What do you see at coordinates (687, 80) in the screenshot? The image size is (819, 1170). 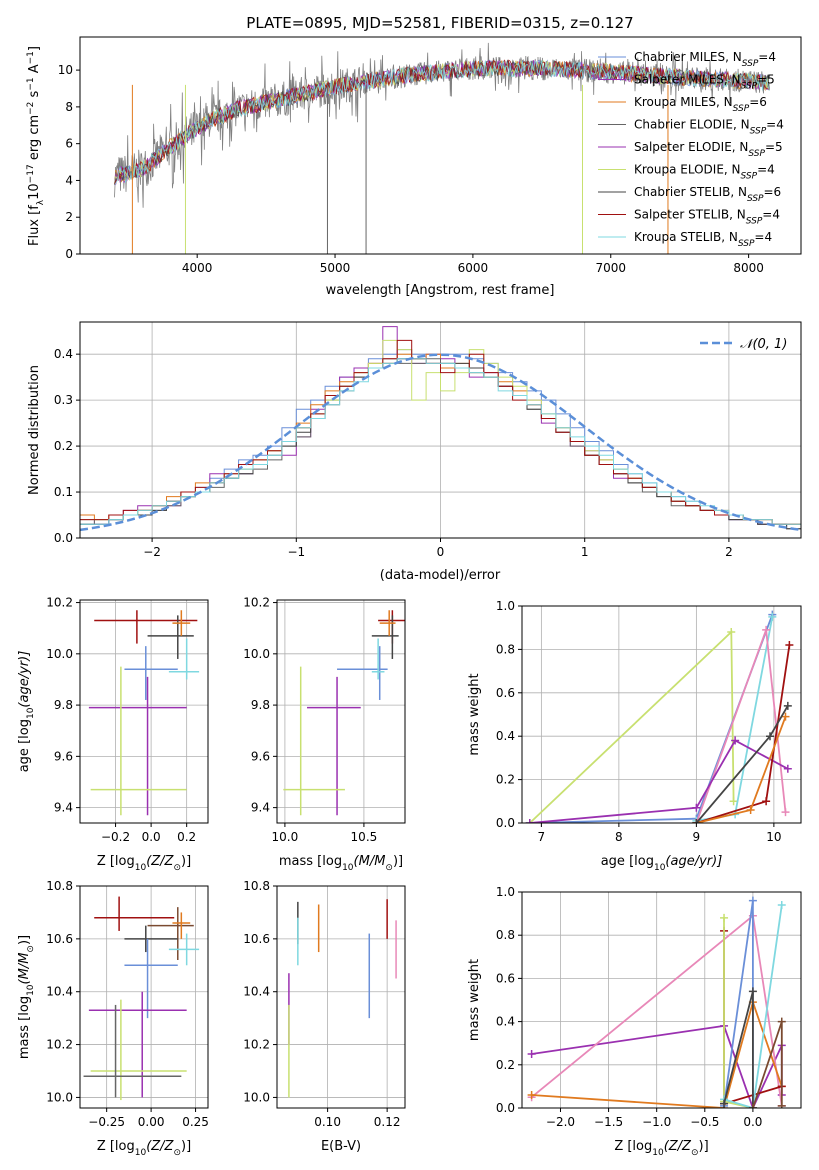 I see `label-span: Salpeter MILES, N` at bounding box center [687, 80].